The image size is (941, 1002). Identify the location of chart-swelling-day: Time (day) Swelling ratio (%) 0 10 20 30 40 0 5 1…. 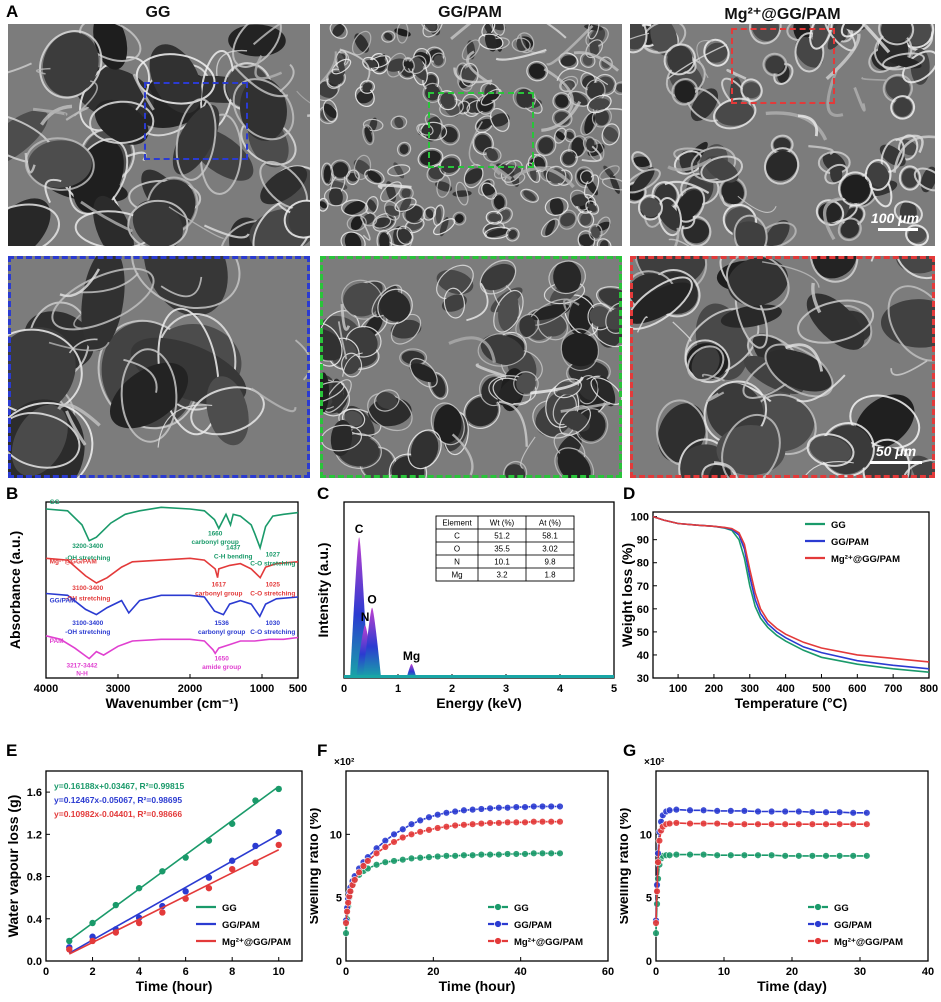
(777, 875).